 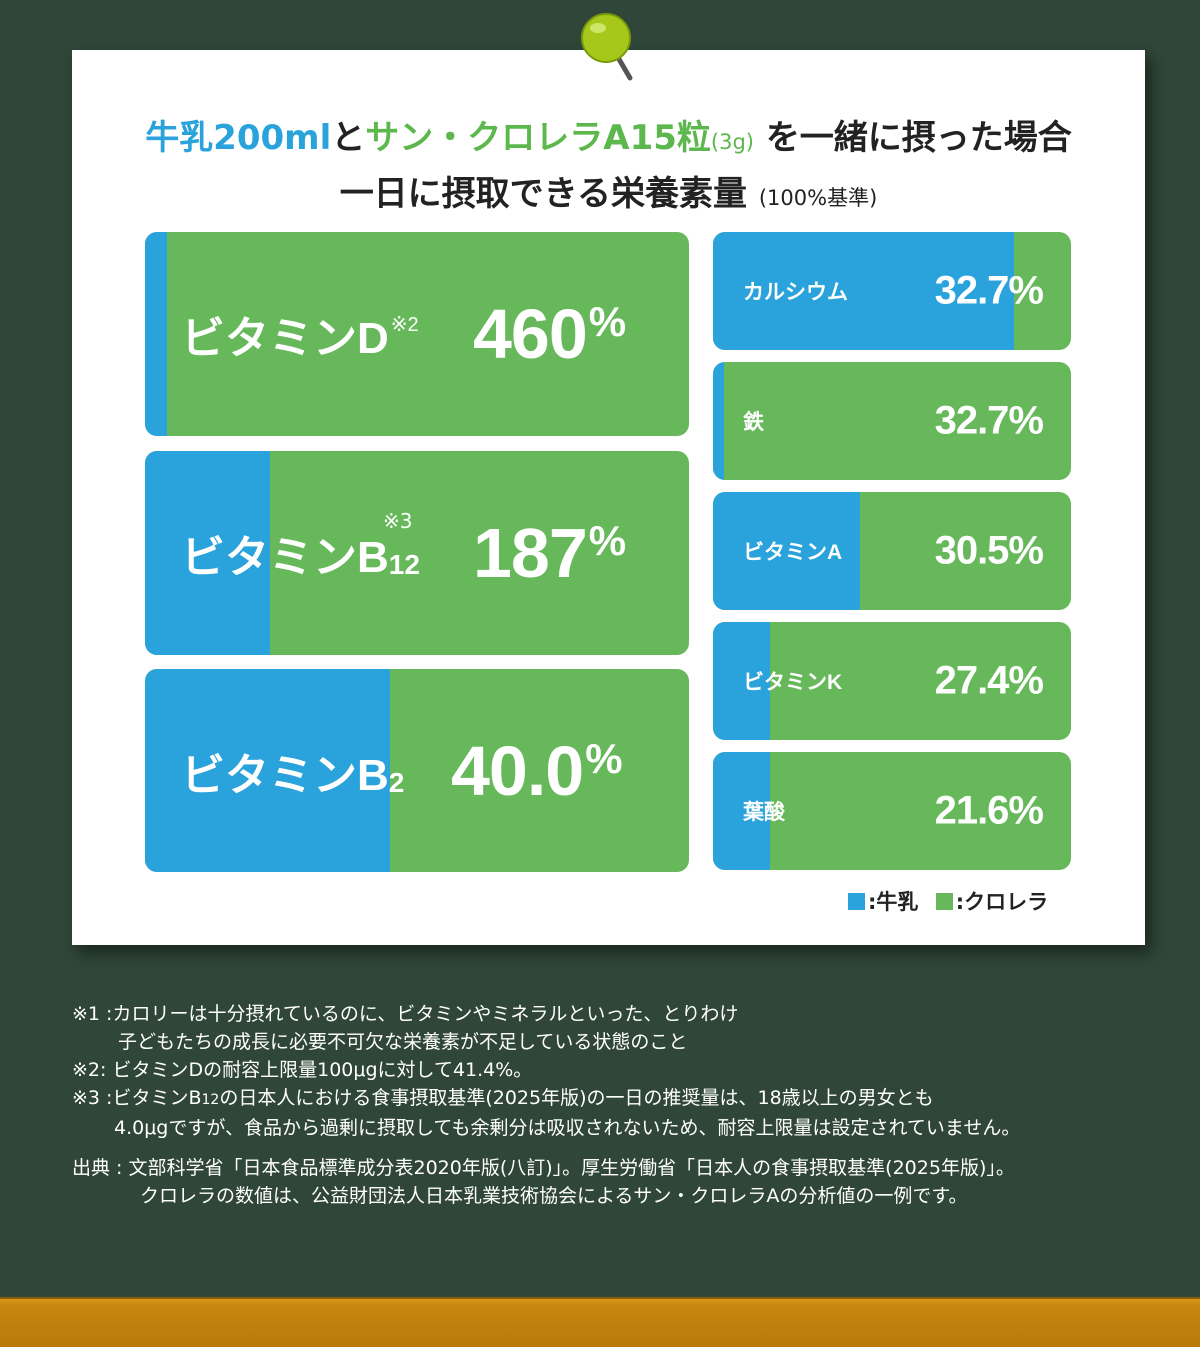 I want to click on bar-label: ビタミンK, so click(x=793, y=682).